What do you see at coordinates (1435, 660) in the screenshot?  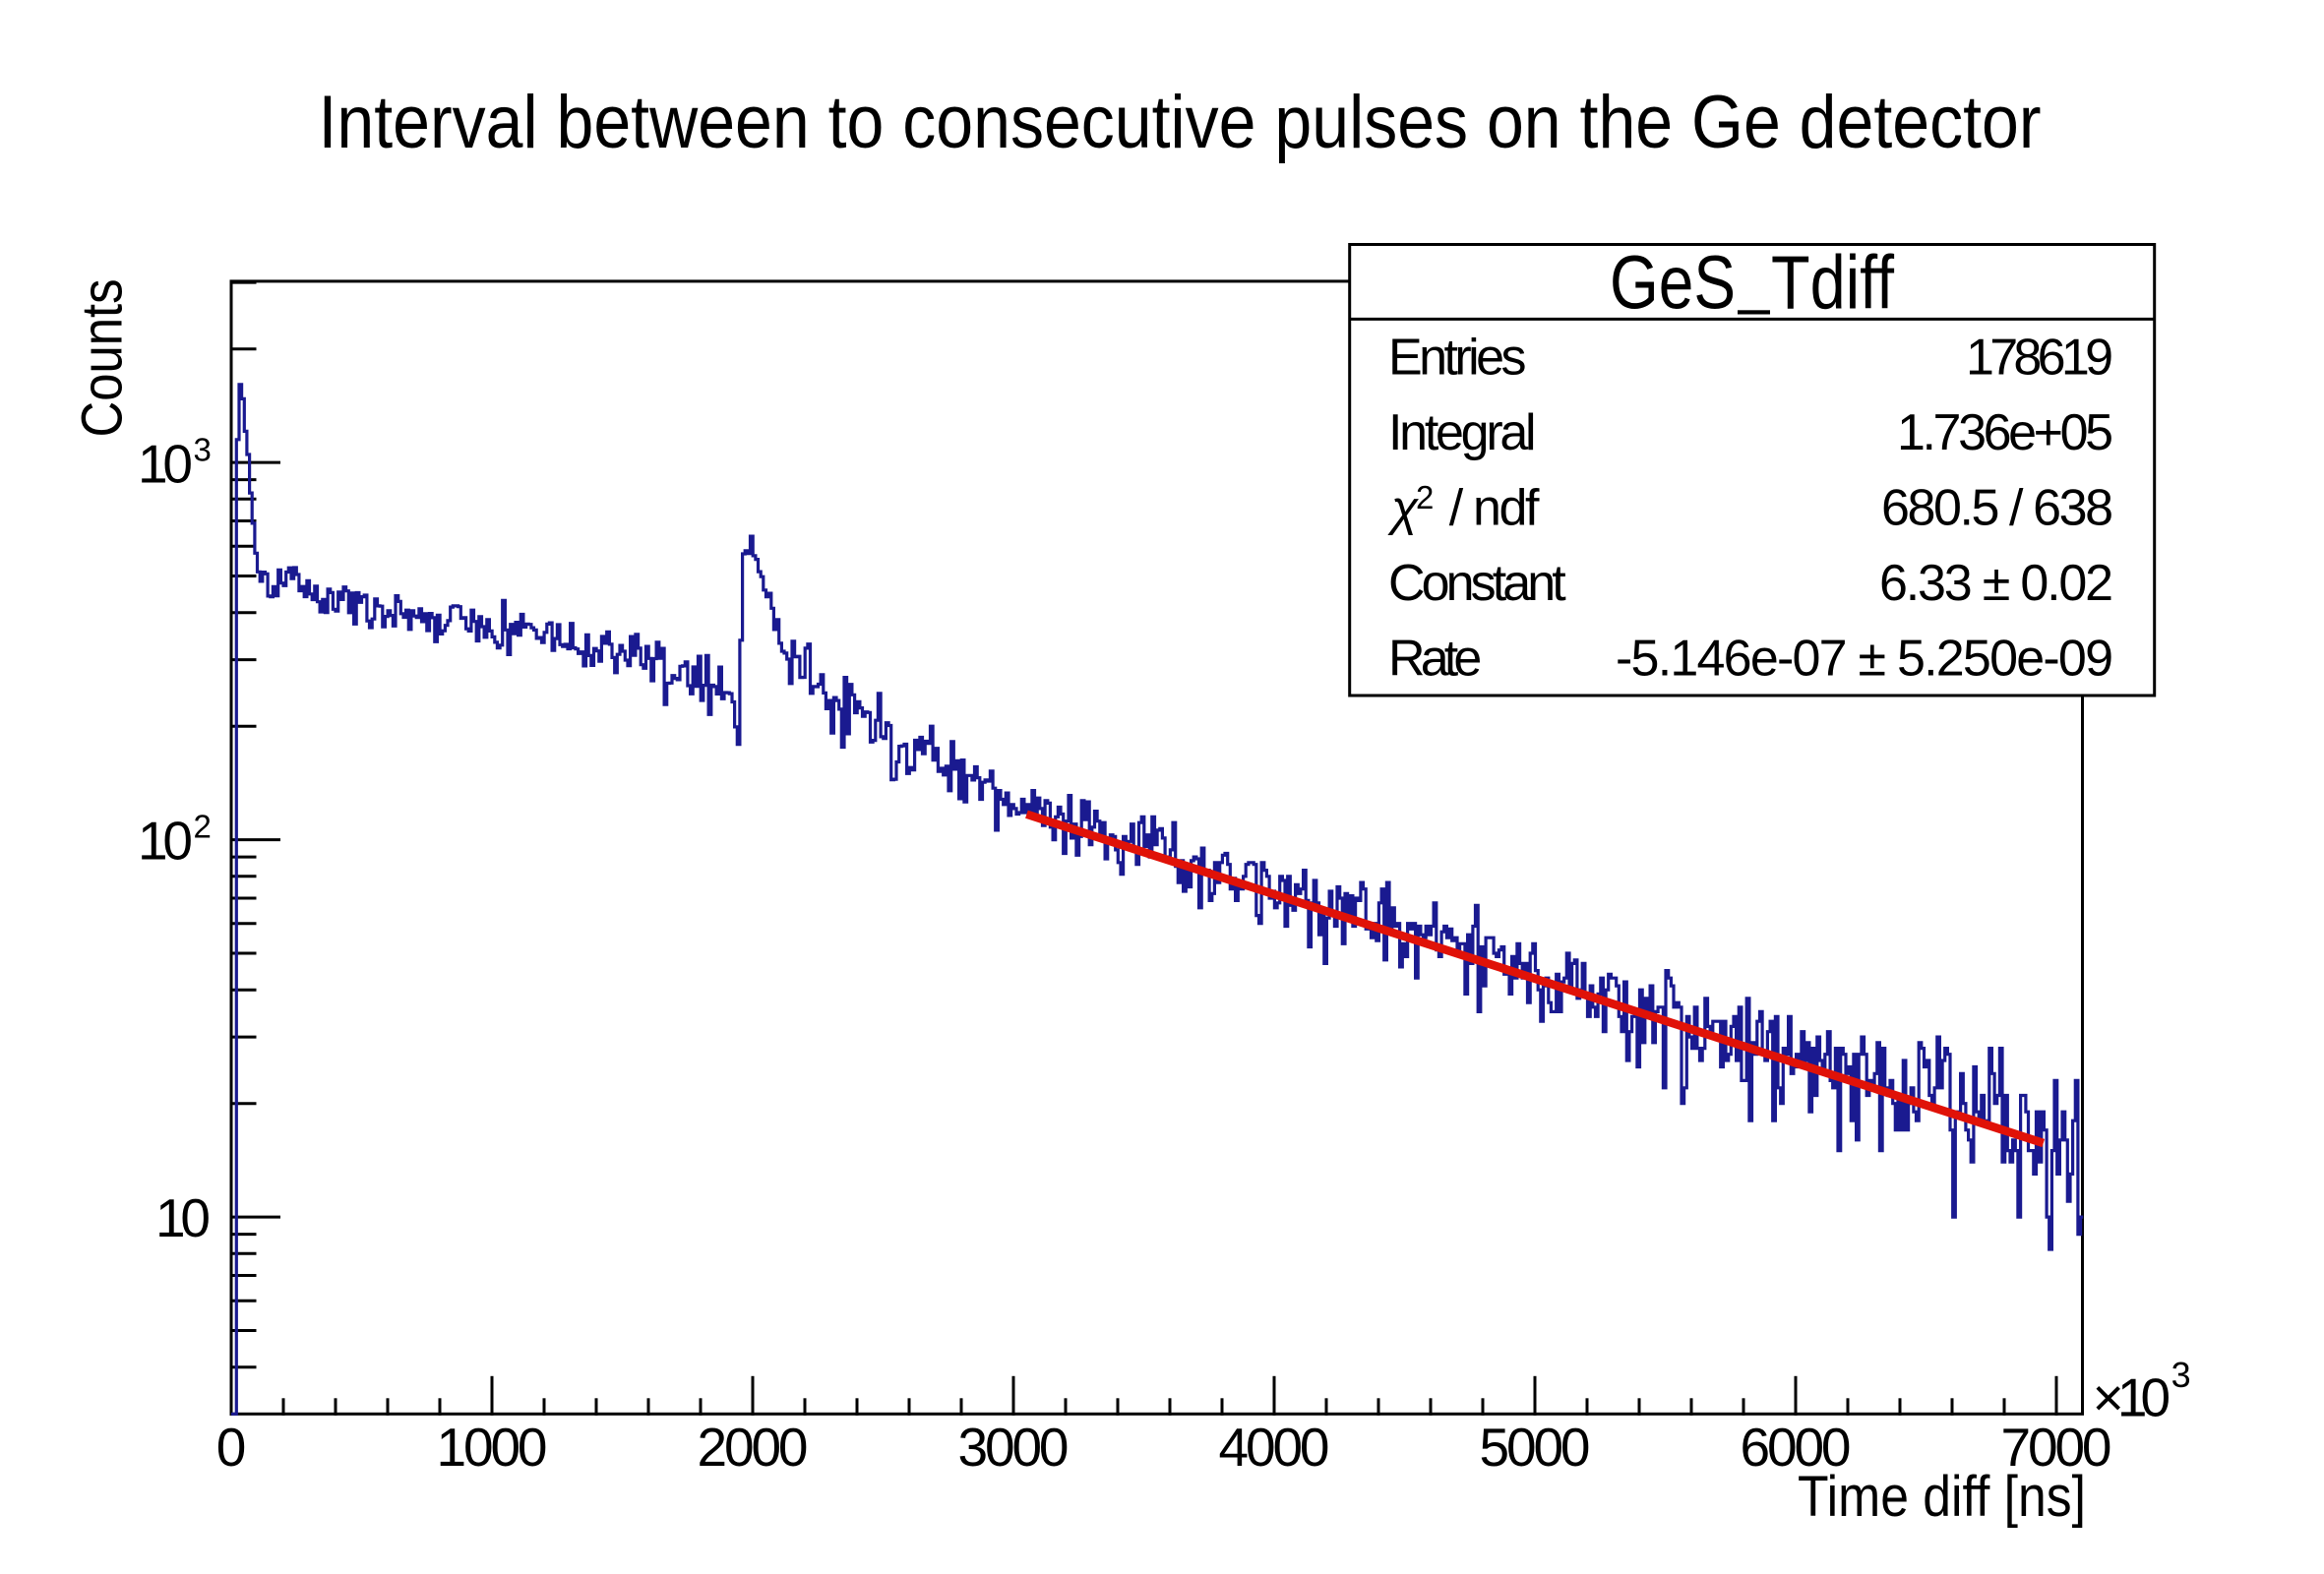 I see `svg-text: Rate` at bounding box center [1435, 660].